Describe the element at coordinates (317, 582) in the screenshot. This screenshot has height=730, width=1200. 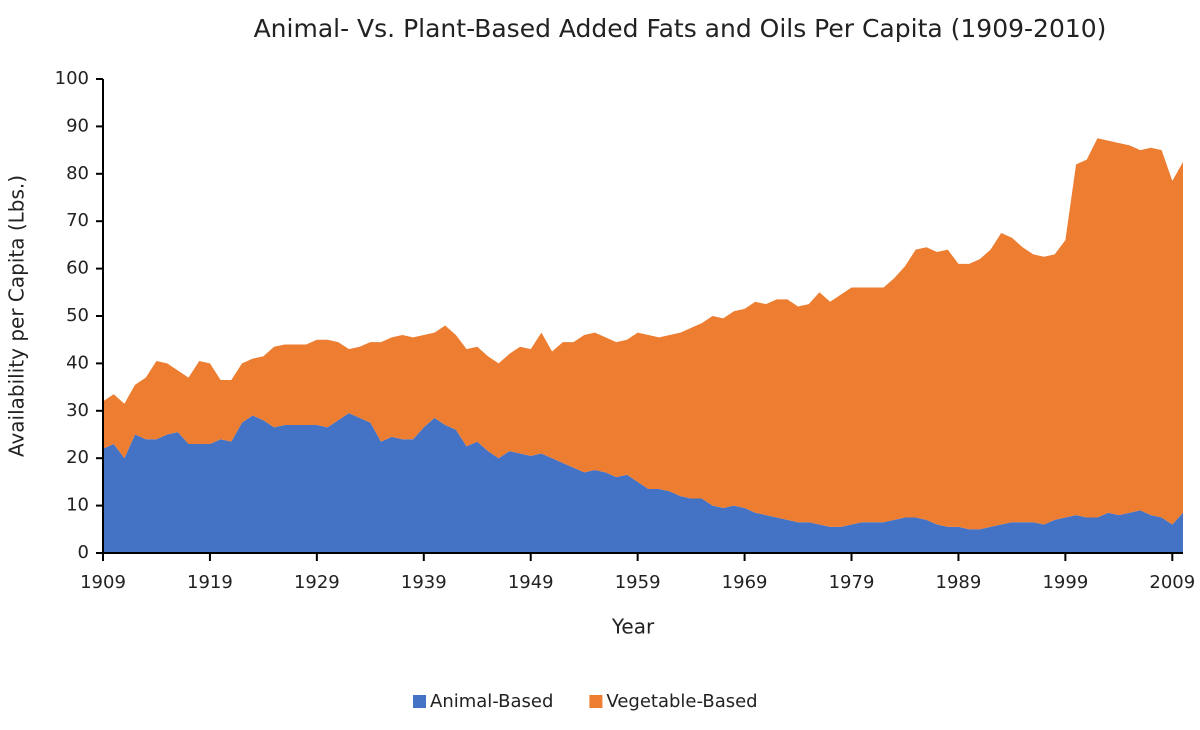
I see `x-tick-label: 1929` at that location.